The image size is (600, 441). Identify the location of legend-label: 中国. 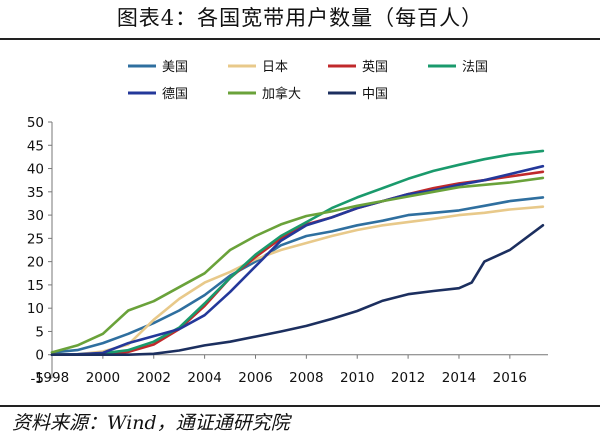
(375, 94).